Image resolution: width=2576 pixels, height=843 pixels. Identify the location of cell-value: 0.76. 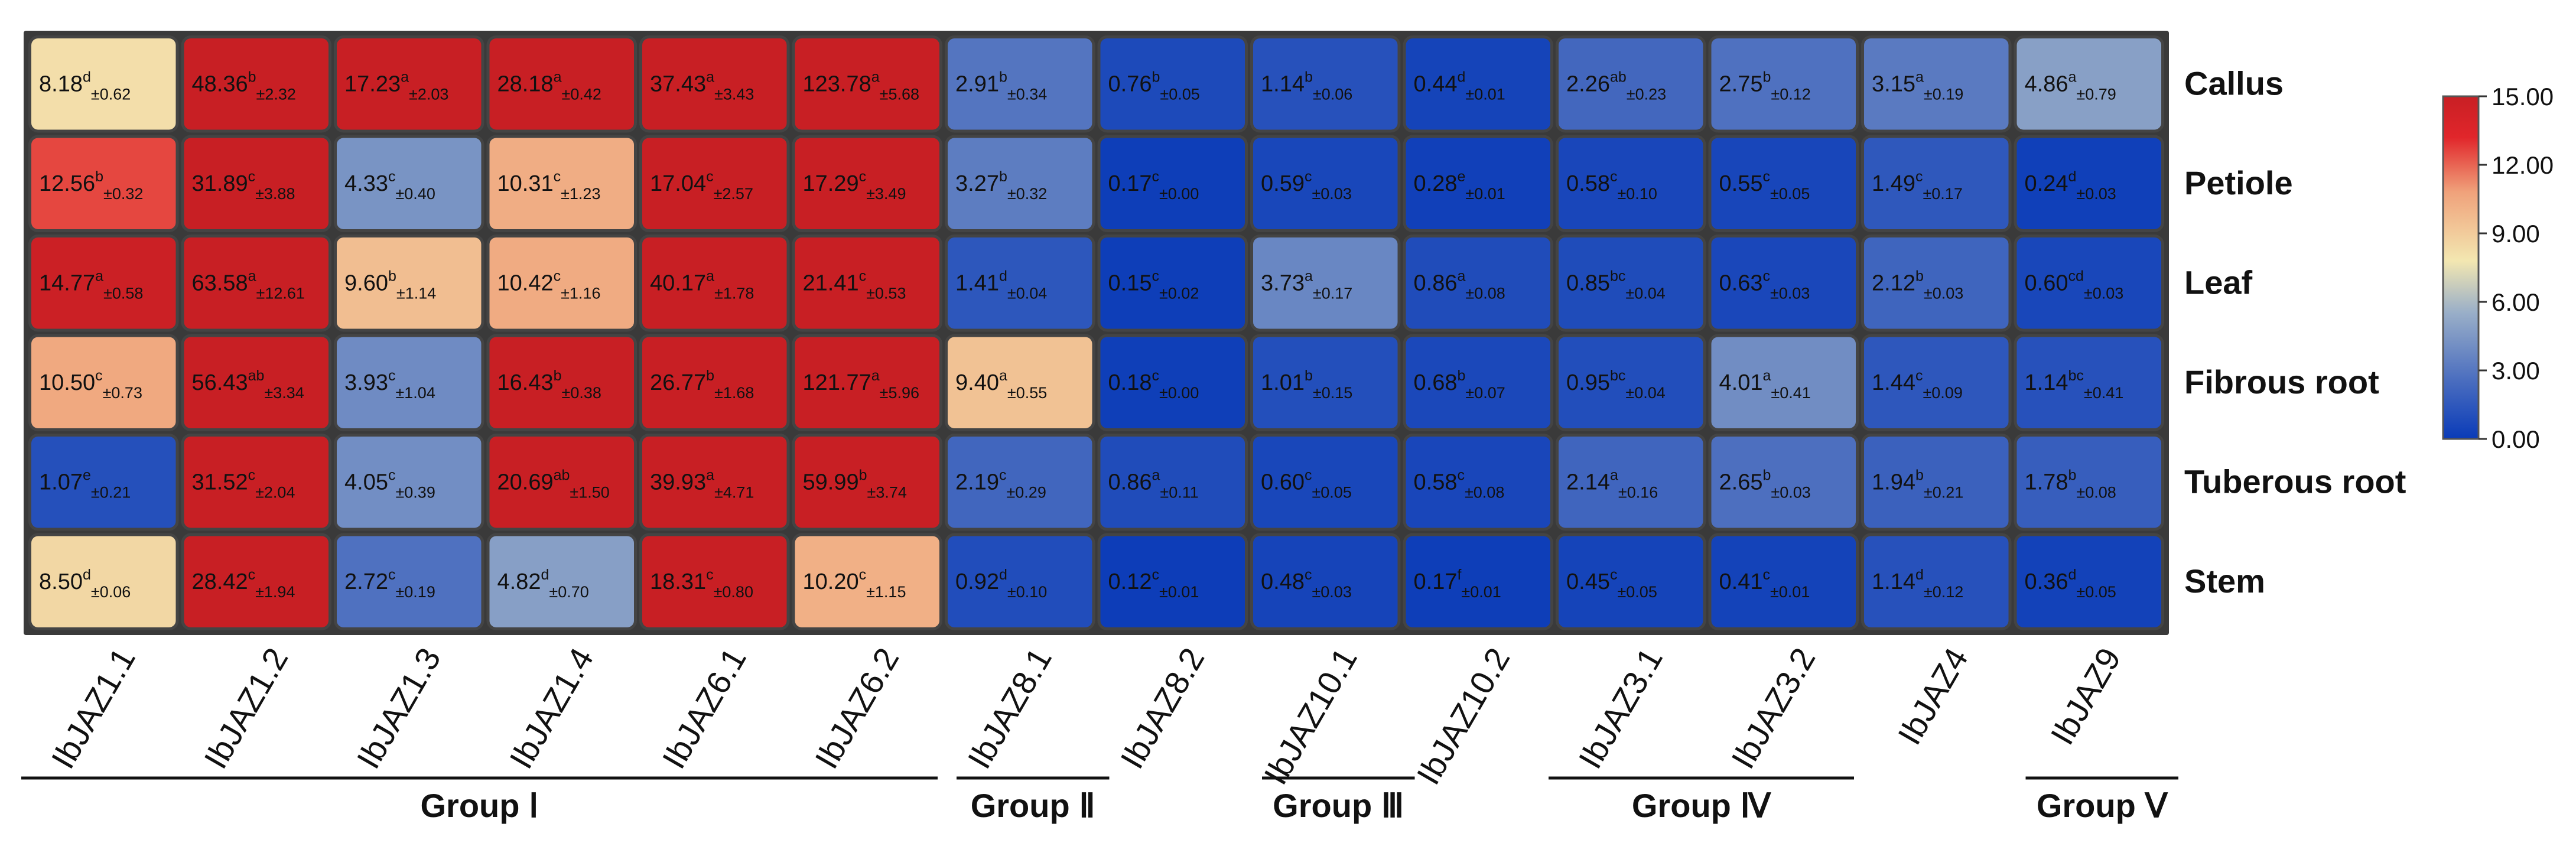
(1130, 83).